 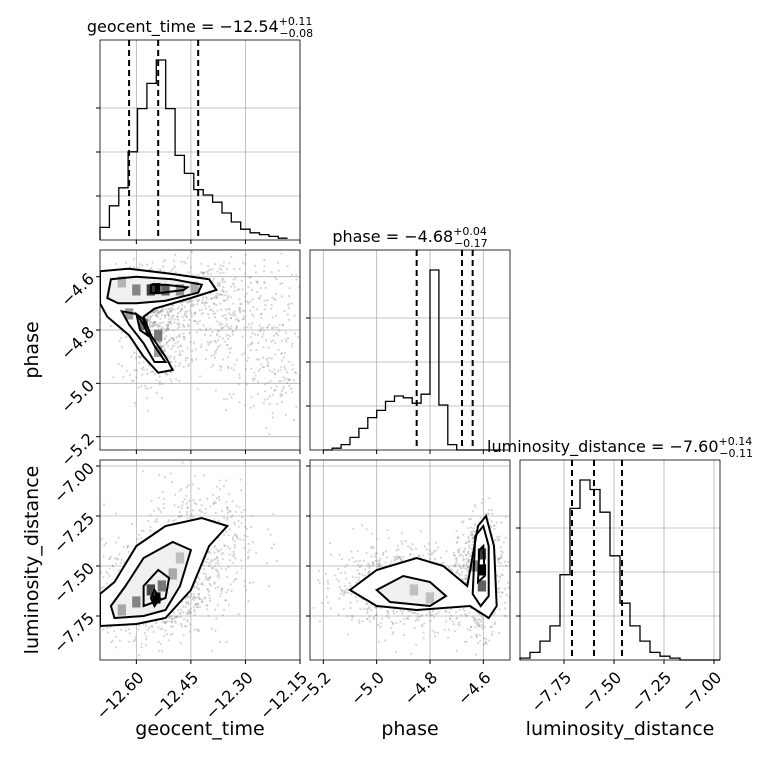 What do you see at coordinates (74, 583) in the screenshot?
I see `y-tick-label-luminosity_distance: −7.50` at bounding box center [74, 583].